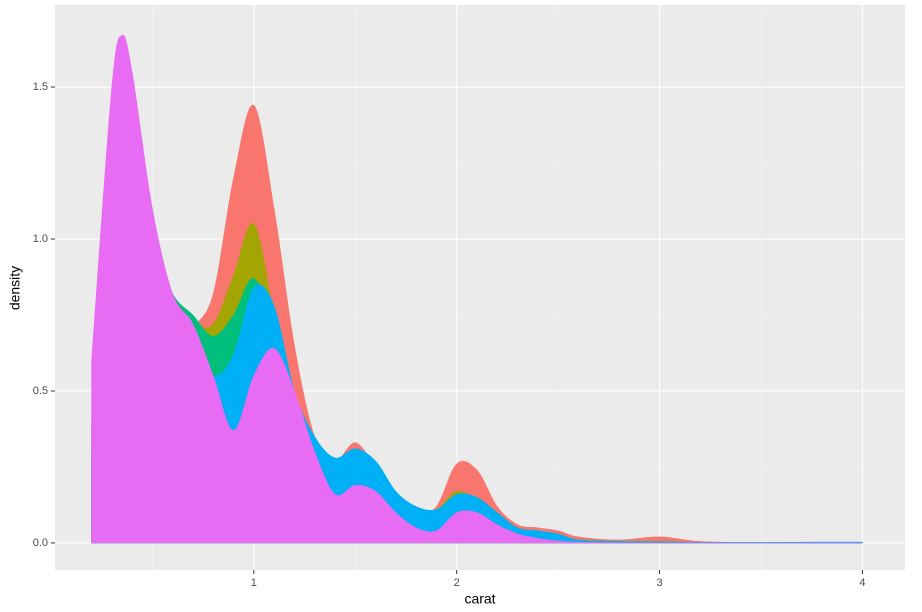 This screenshot has height=612, width=922. I want to click on y-tick-label: 0.5, so click(40, 391).